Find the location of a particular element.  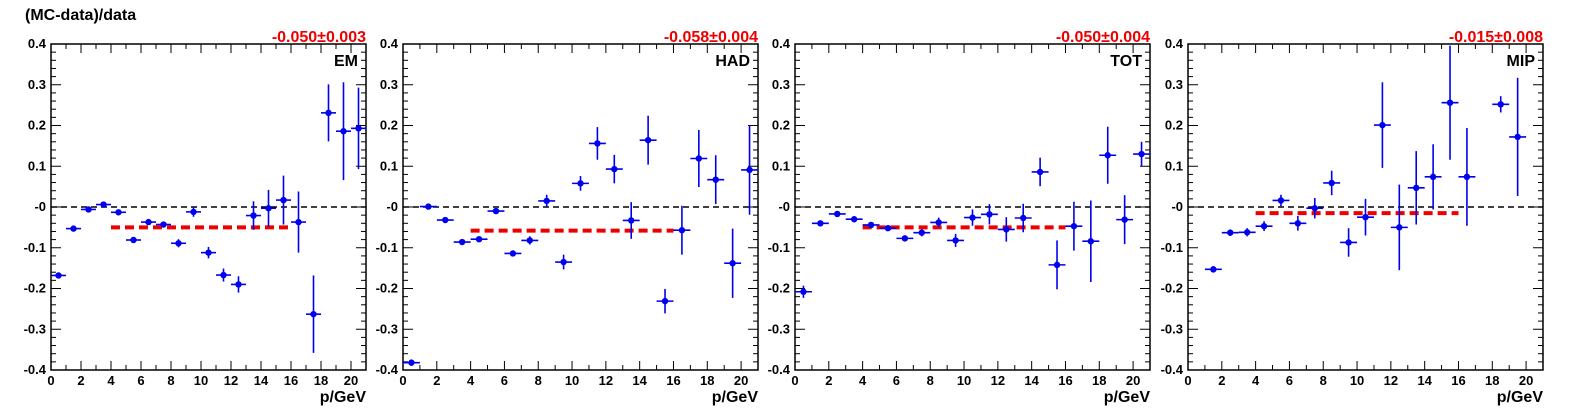

y-tick-label: -0.3 is located at coordinates (387, 328).